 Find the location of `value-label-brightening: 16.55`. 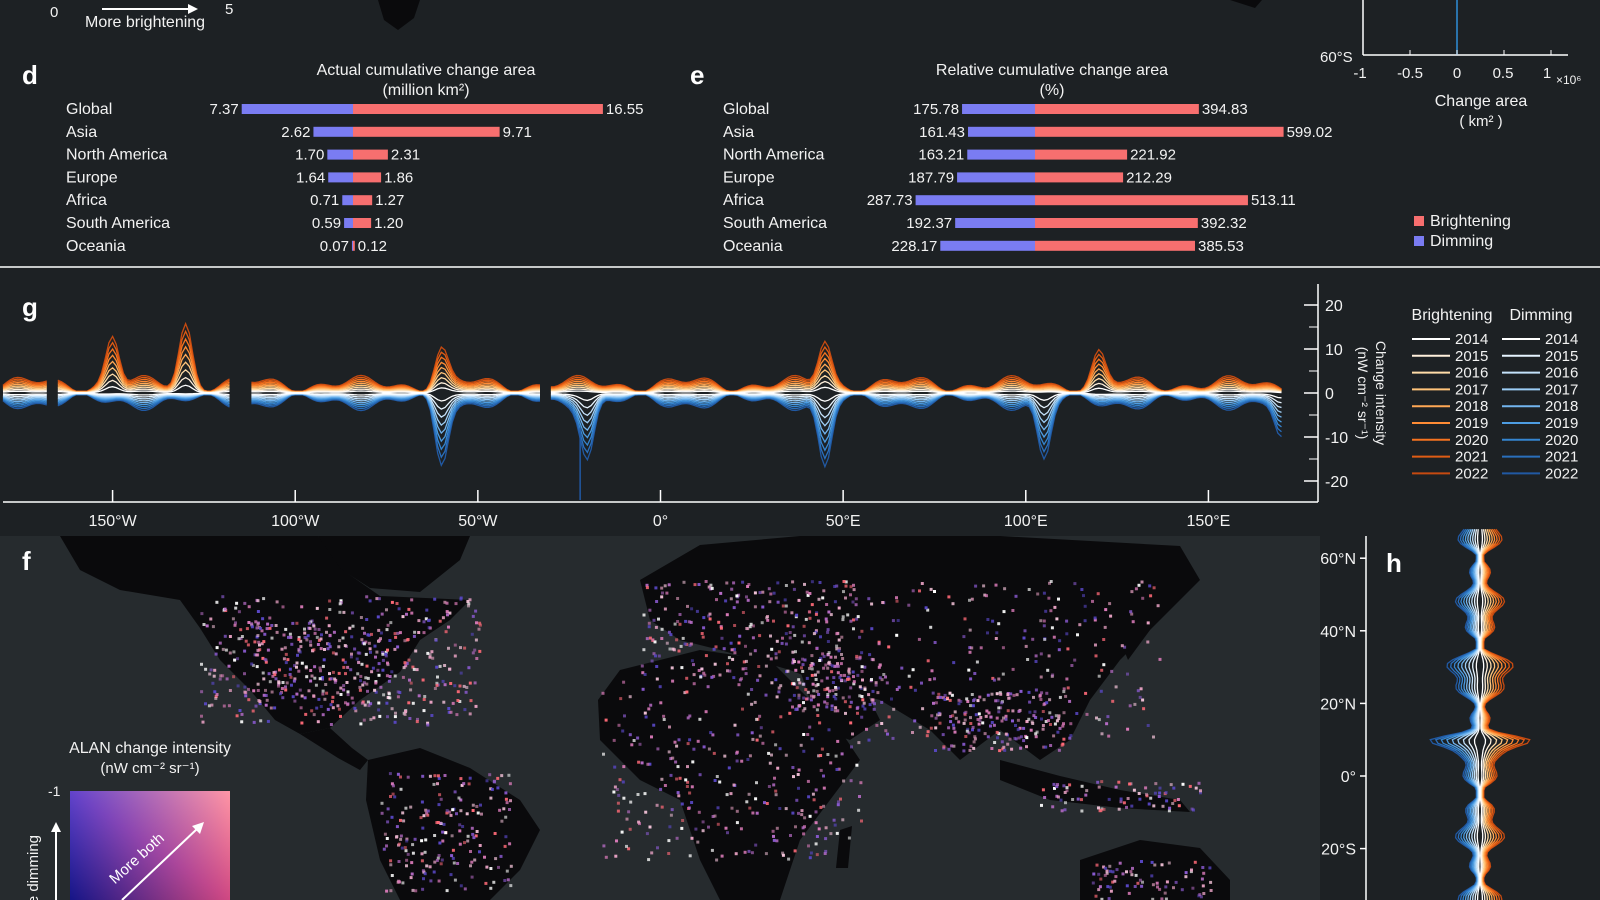

value-label-brightening: 16.55 is located at coordinates (625, 109).